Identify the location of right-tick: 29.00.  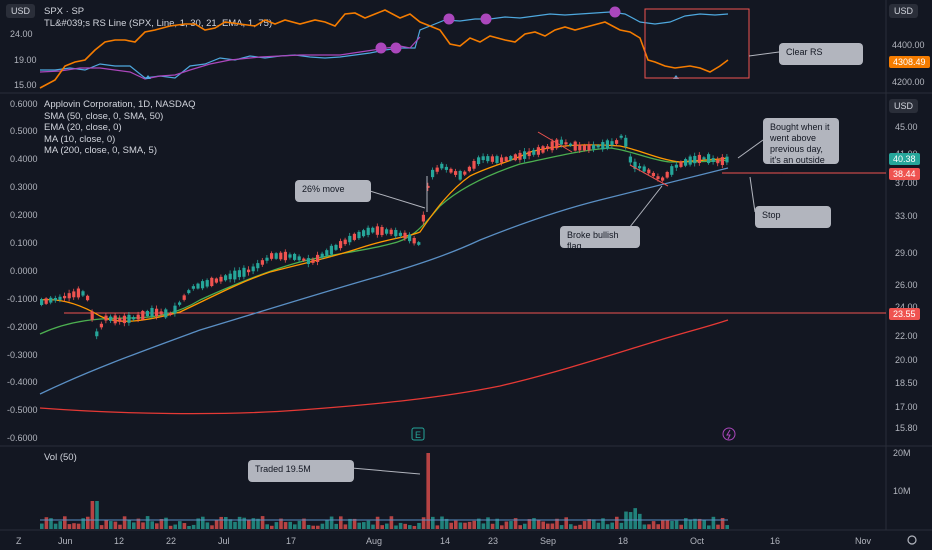
(906, 253).